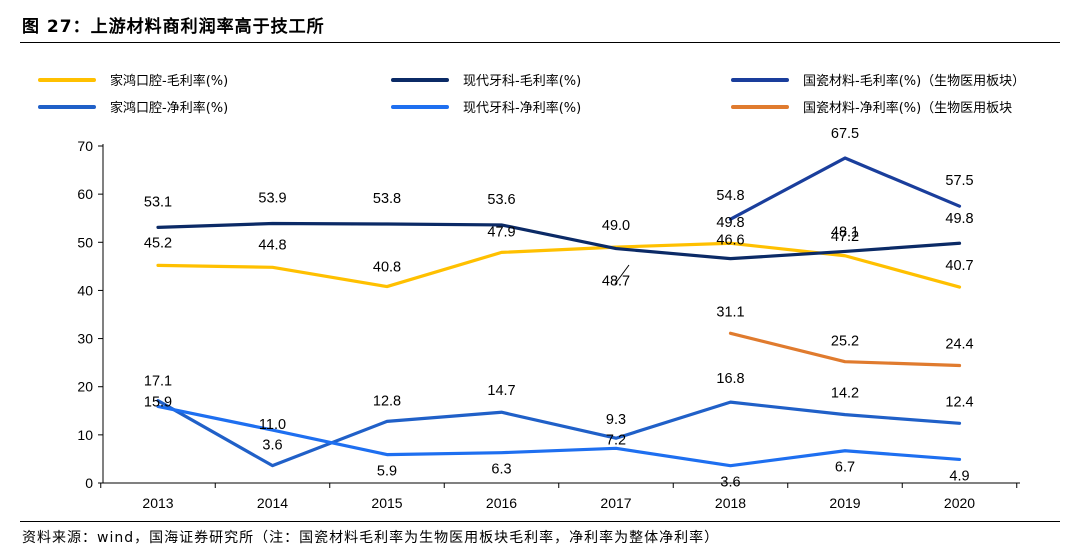 The image size is (1080, 555). I want to click on x-tick-label: 2016, so click(501, 503).